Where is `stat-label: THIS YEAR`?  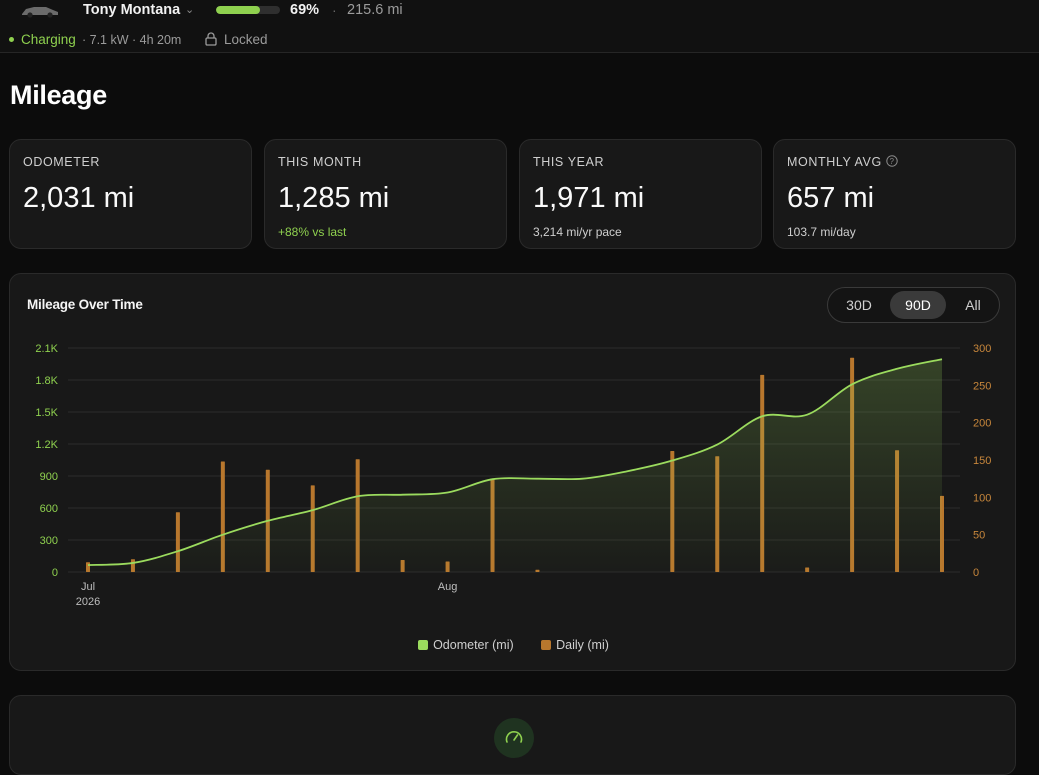 stat-label: THIS YEAR is located at coordinates (569, 162).